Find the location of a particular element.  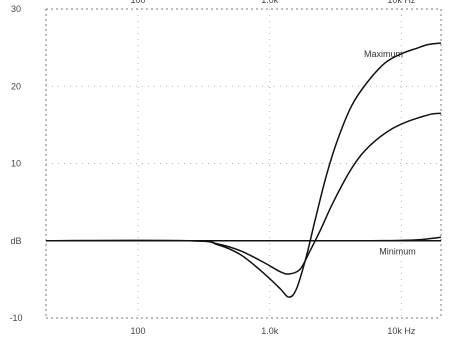

top-tick-label-2: 10k Hz is located at coordinates (401, 2).